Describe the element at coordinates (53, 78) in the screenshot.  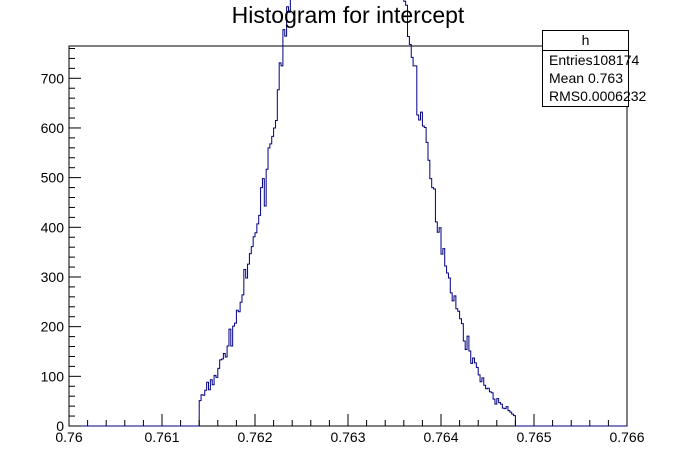
I see `y-tick-label: 700` at that location.